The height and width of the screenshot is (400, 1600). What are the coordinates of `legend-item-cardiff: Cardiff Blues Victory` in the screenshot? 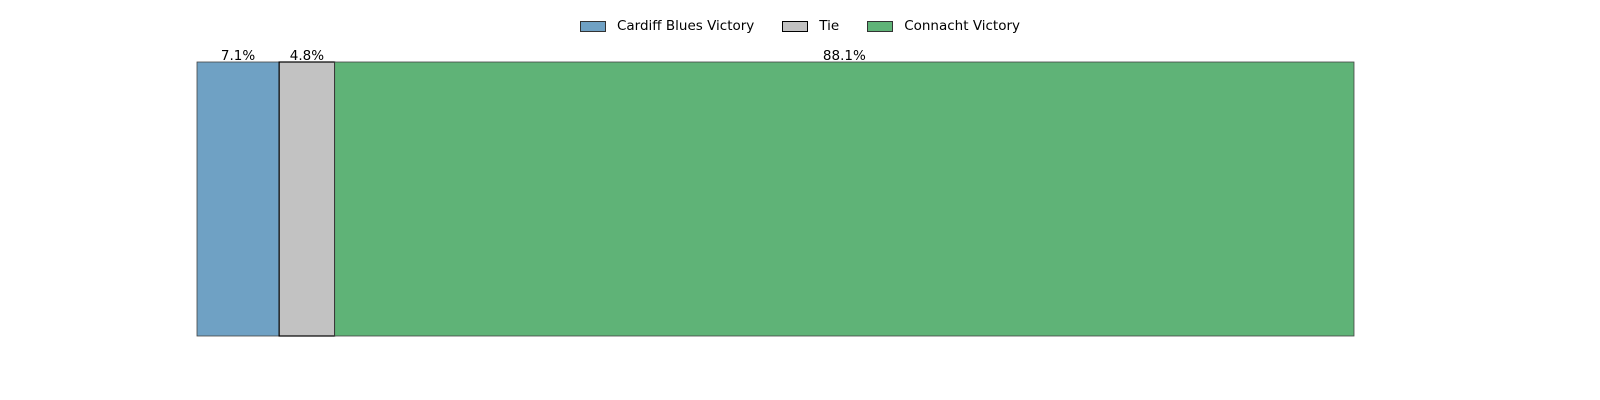 It's located at (667, 26).